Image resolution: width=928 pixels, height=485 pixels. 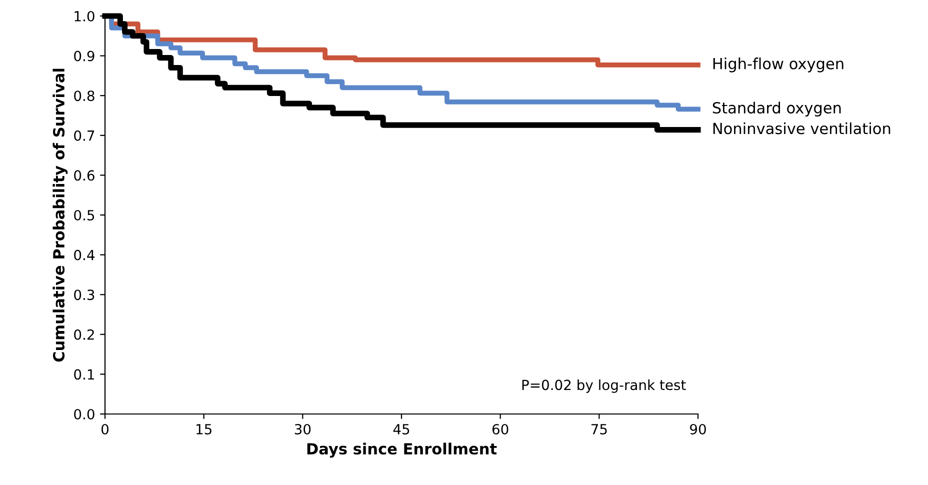 I want to click on x-axis-title: Days since Enrollment, so click(x=402, y=450).